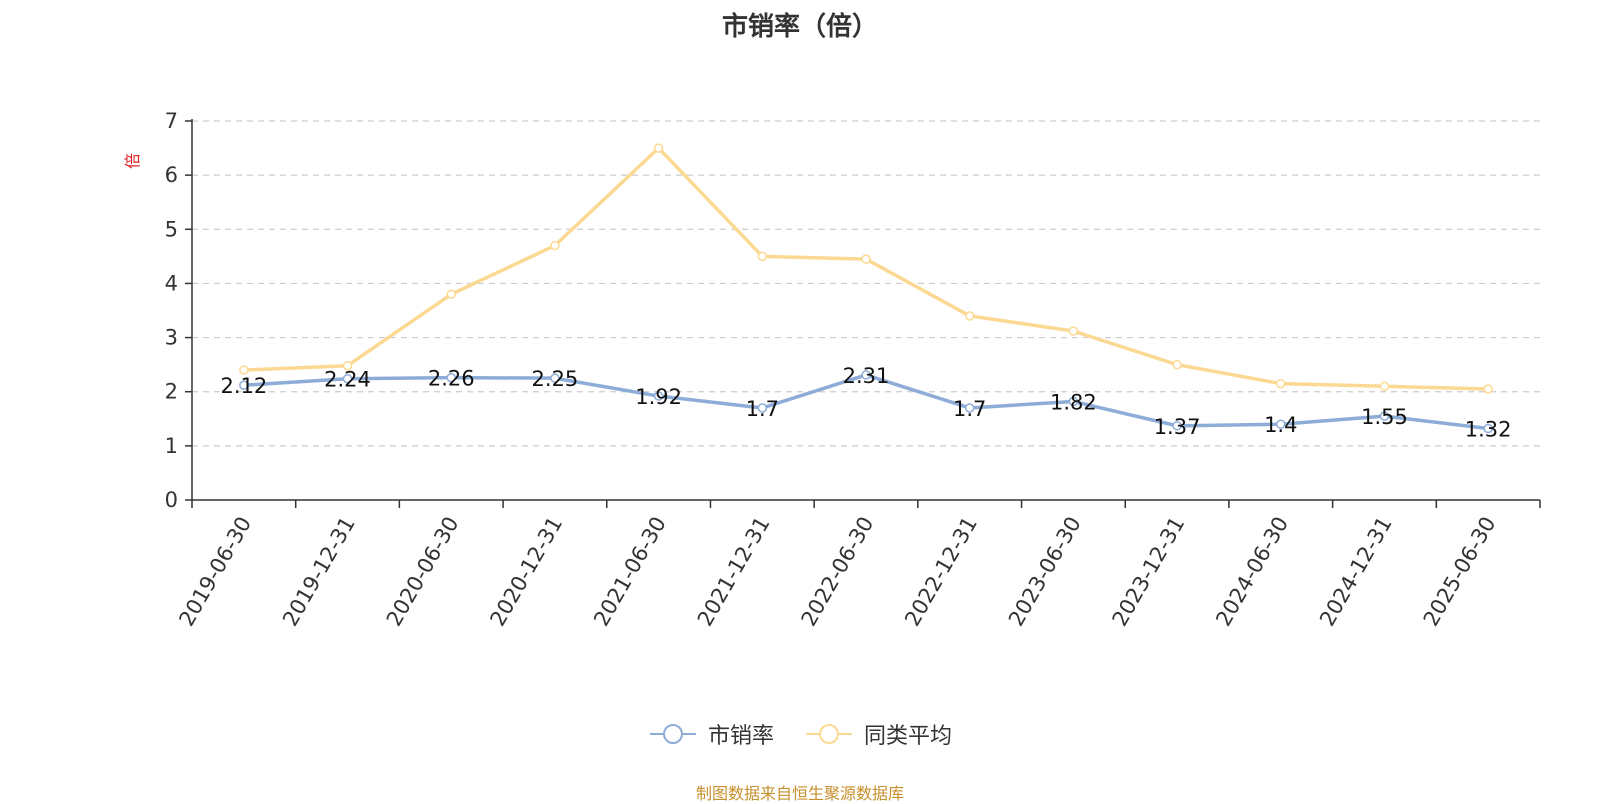  What do you see at coordinates (171, 392) in the screenshot?
I see `y-tick-label: 2` at bounding box center [171, 392].